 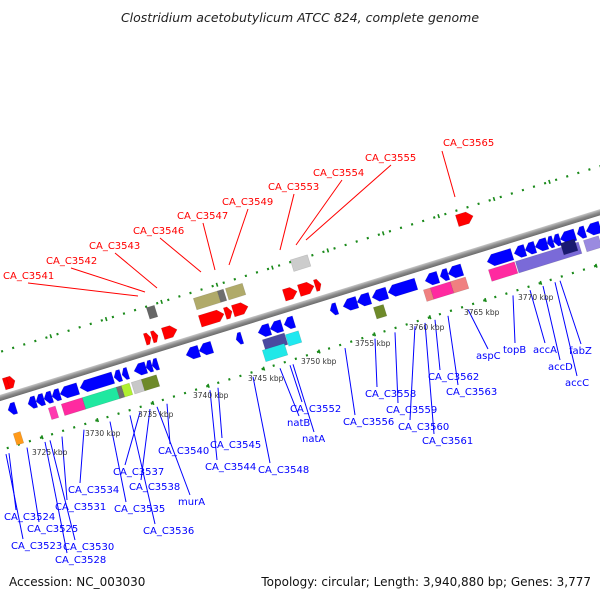 What do you see at coordinates (545, 350) in the screenshot?
I see `reverse-gene-label: accA` at bounding box center [545, 350].